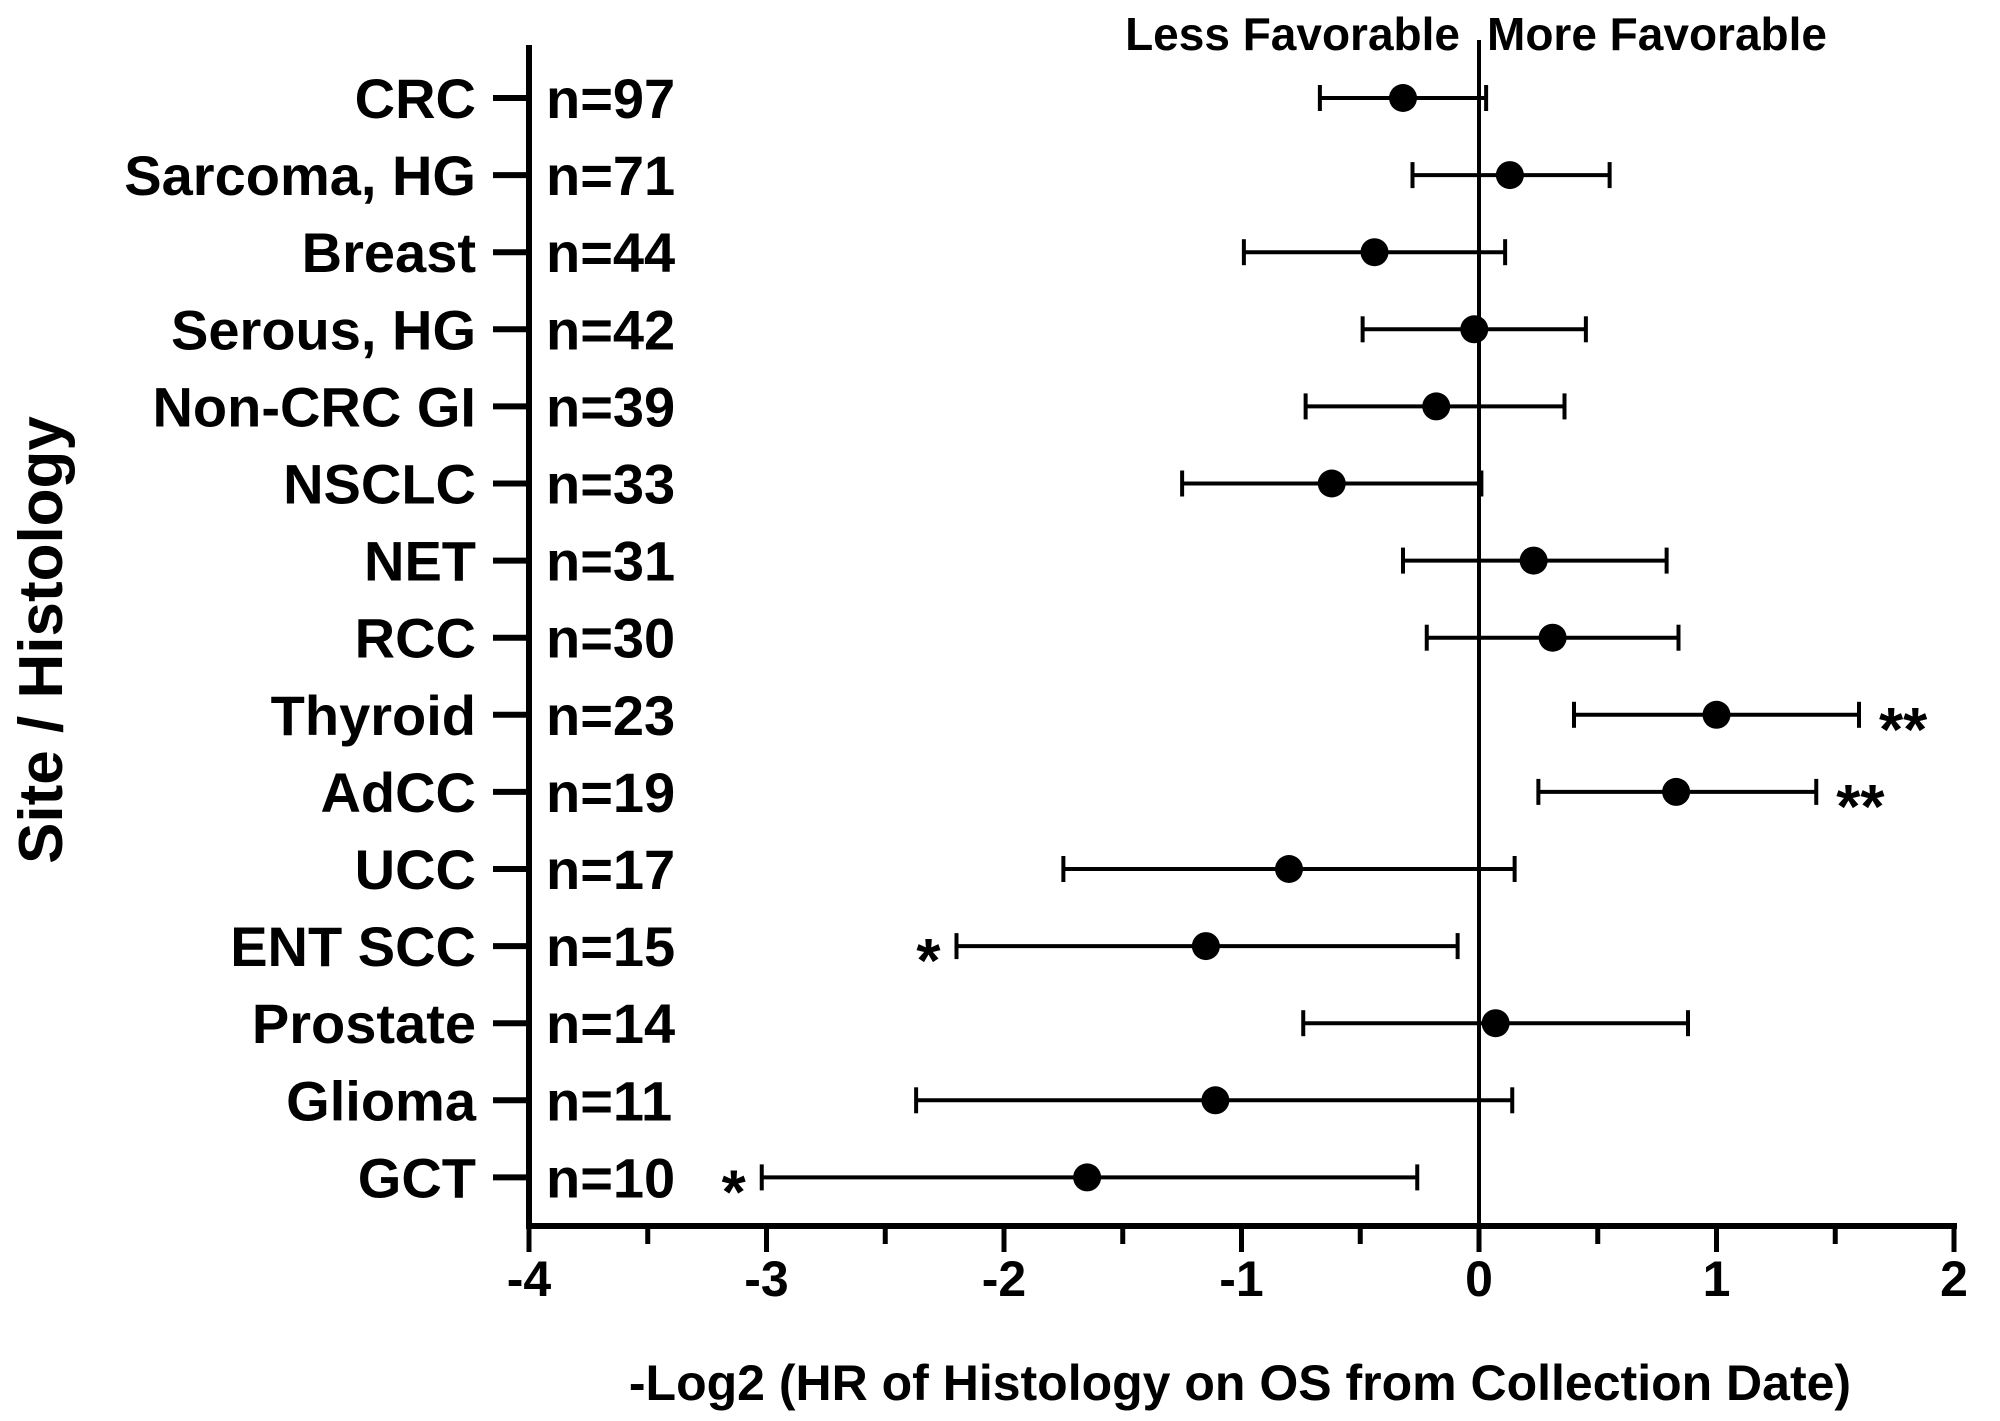  I want to click on category-label: Sarcoma, HG, so click(300, 175).